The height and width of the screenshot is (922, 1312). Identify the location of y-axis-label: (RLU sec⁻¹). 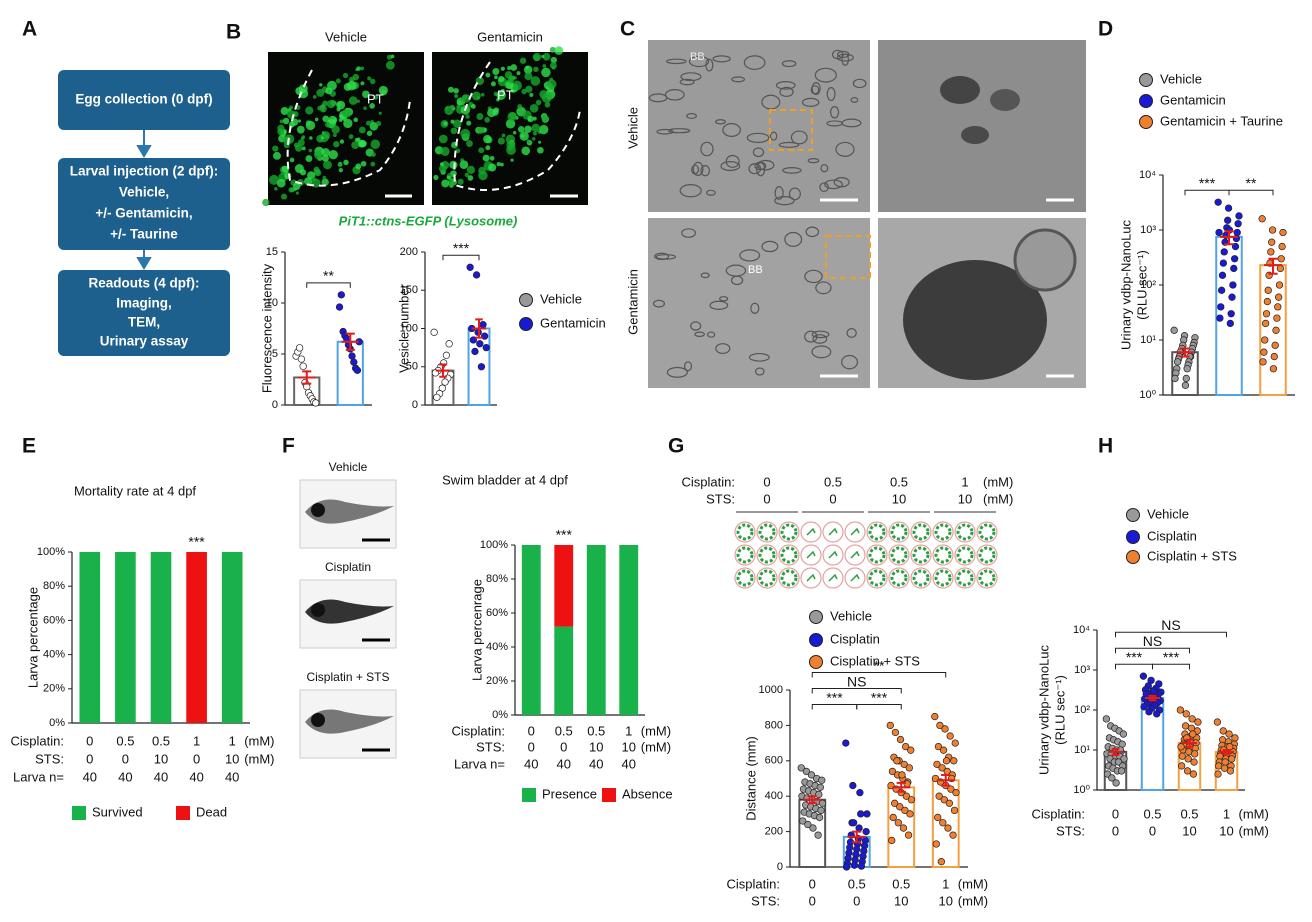
(1059, 710).